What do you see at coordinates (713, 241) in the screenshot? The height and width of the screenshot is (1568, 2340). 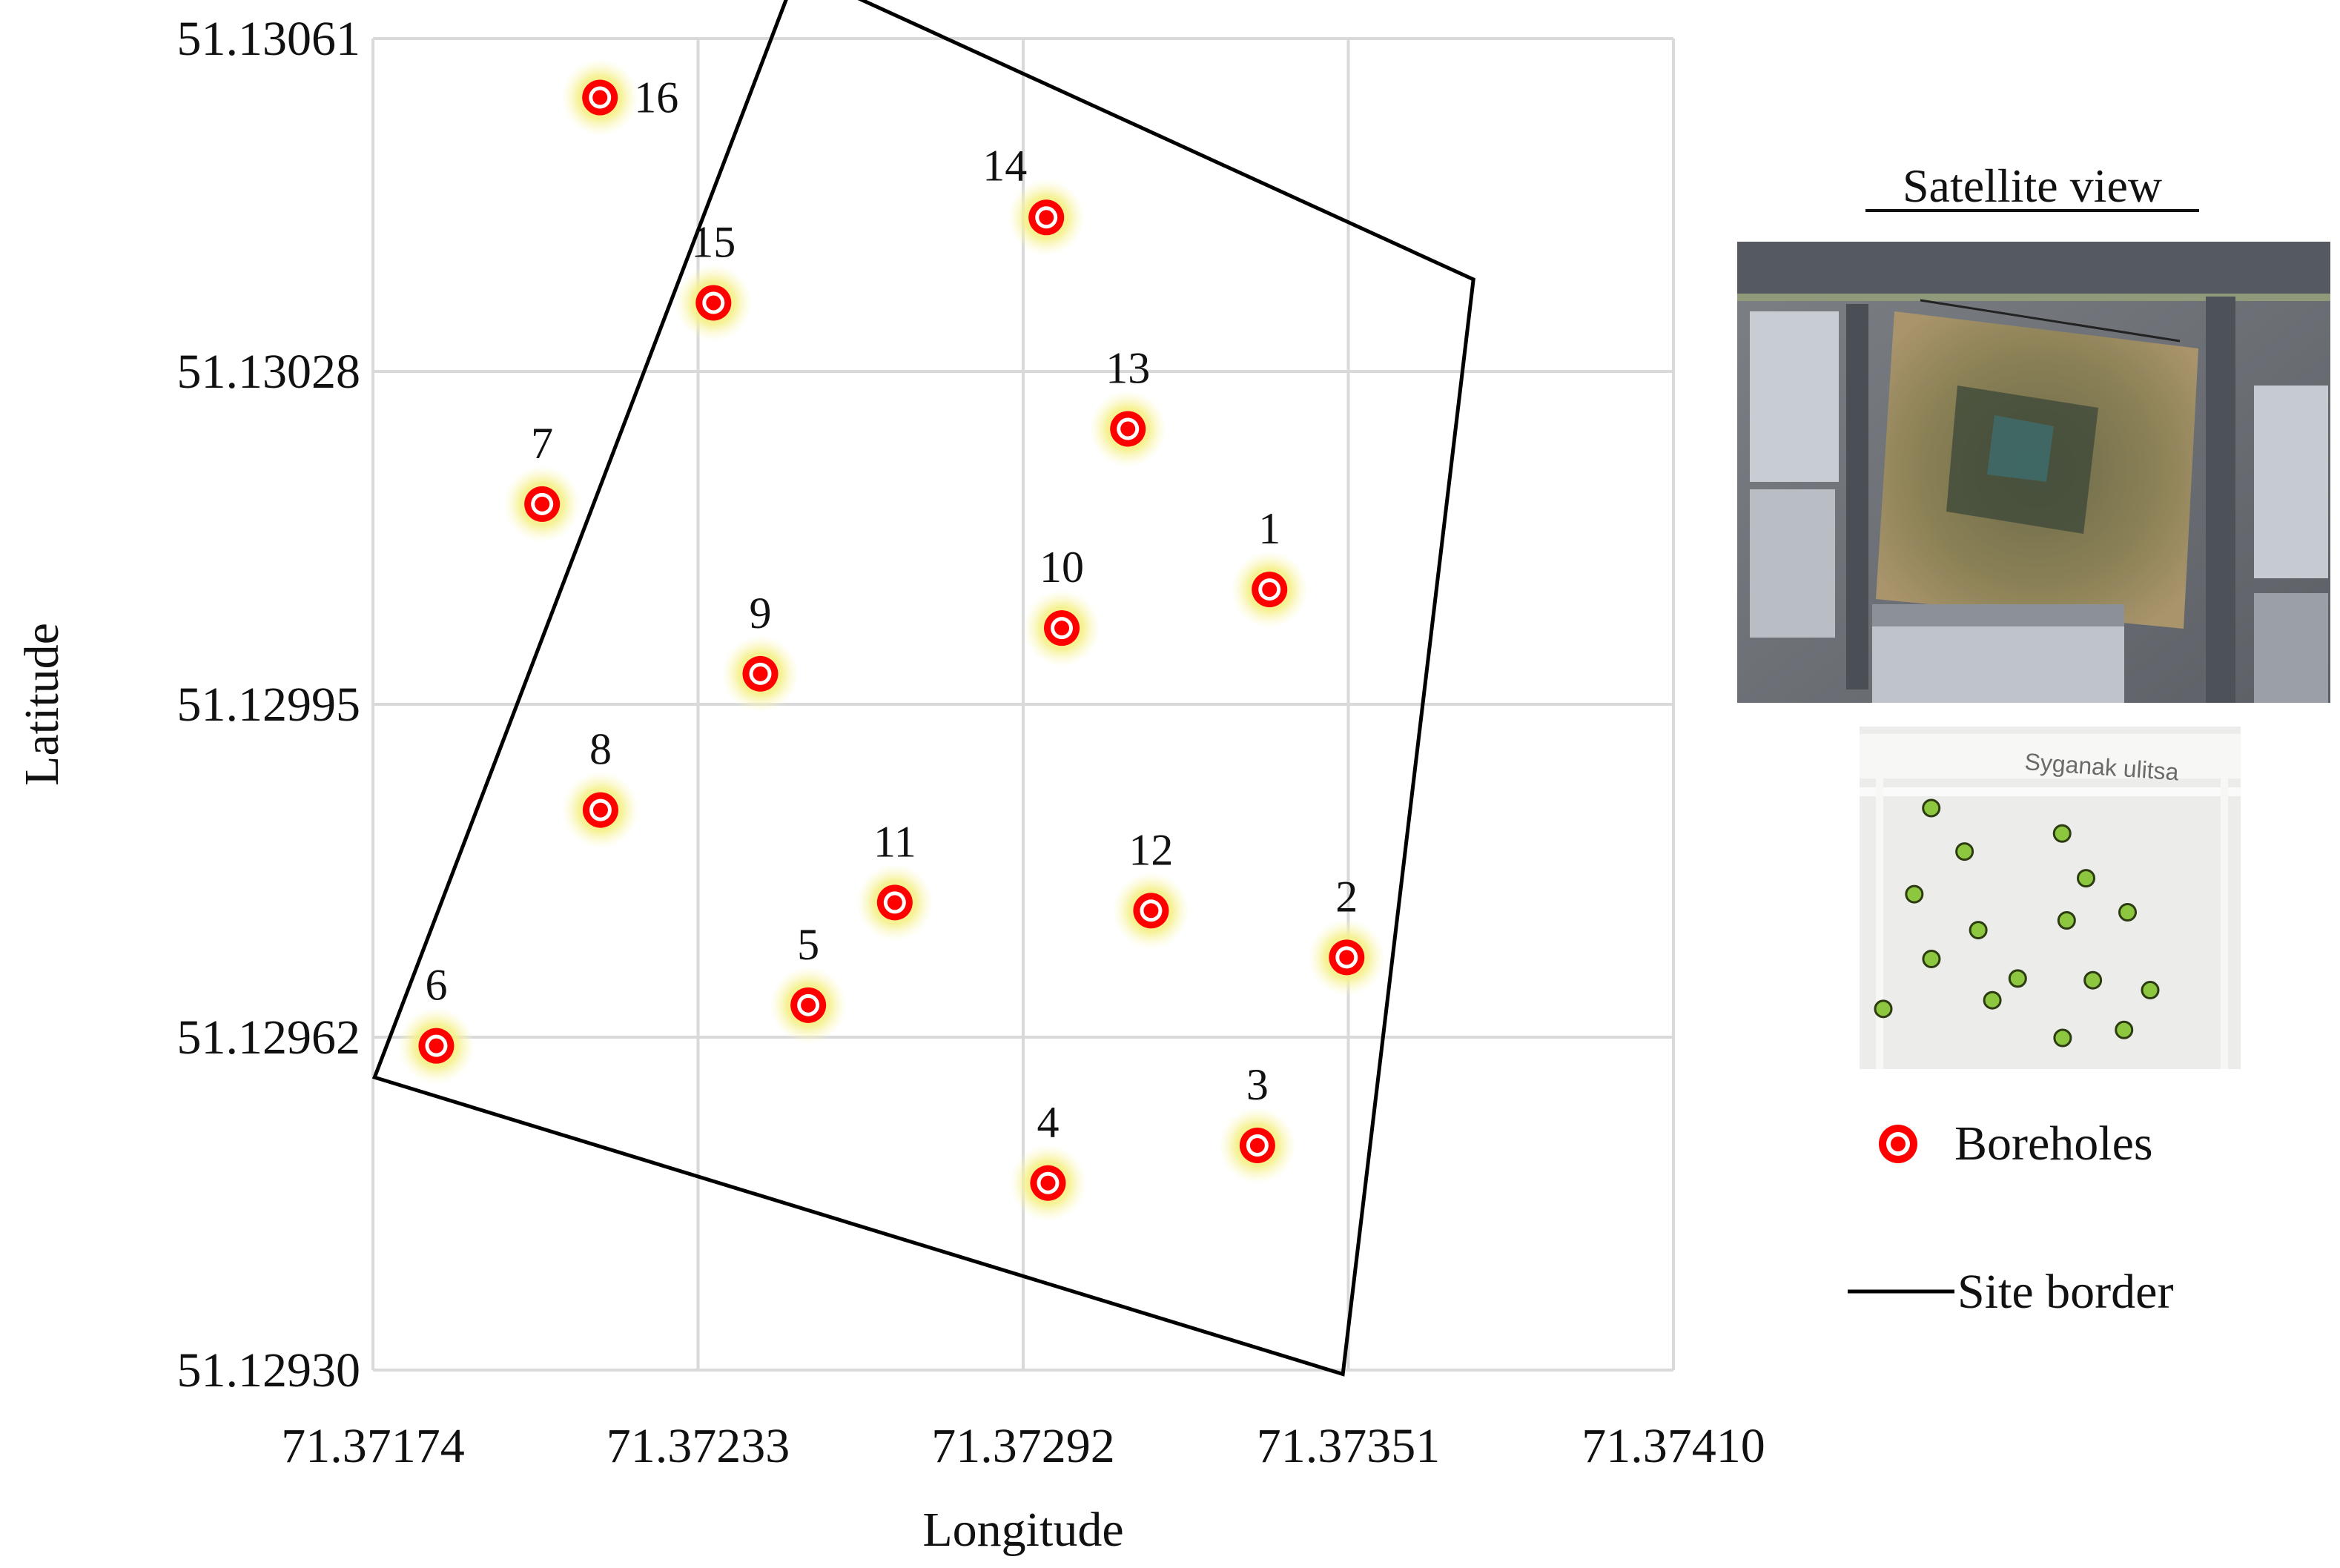 I see `borehole-label: 15` at bounding box center [713, 241].